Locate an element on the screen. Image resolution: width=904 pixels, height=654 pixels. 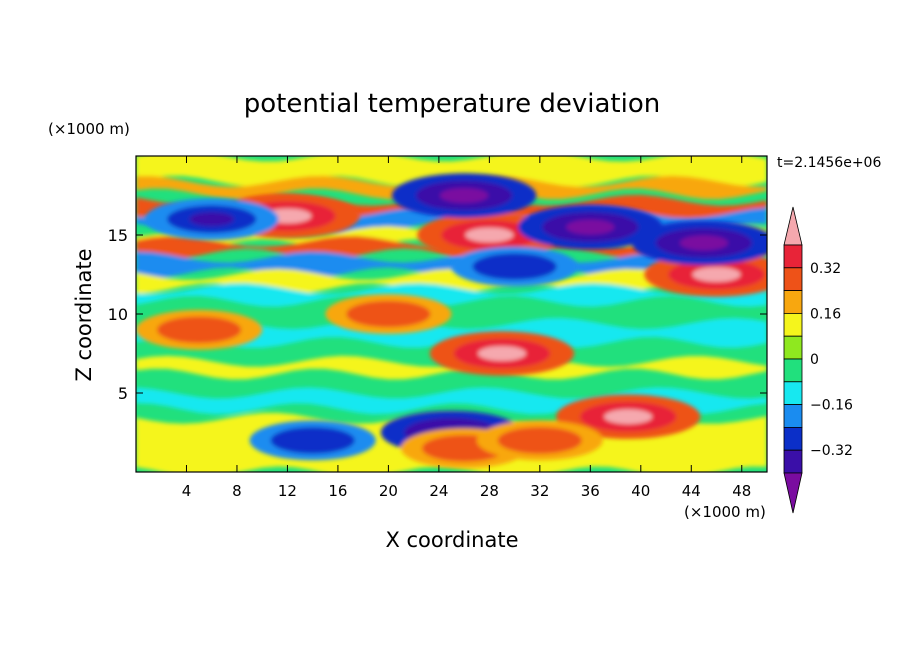
y-tick-label: 10 is located at coordinates (118, 314).